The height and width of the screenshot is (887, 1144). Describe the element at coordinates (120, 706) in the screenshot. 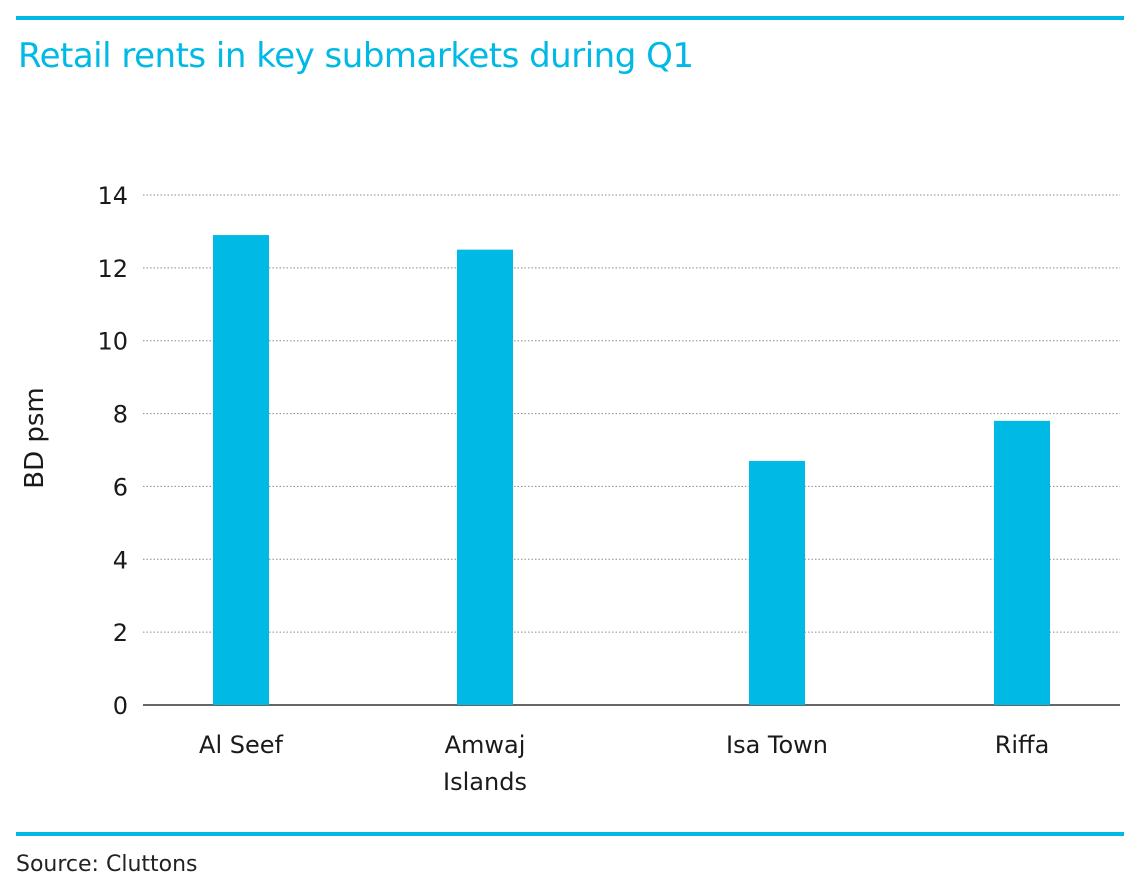

I see `y-tick-label: 0` at that location.